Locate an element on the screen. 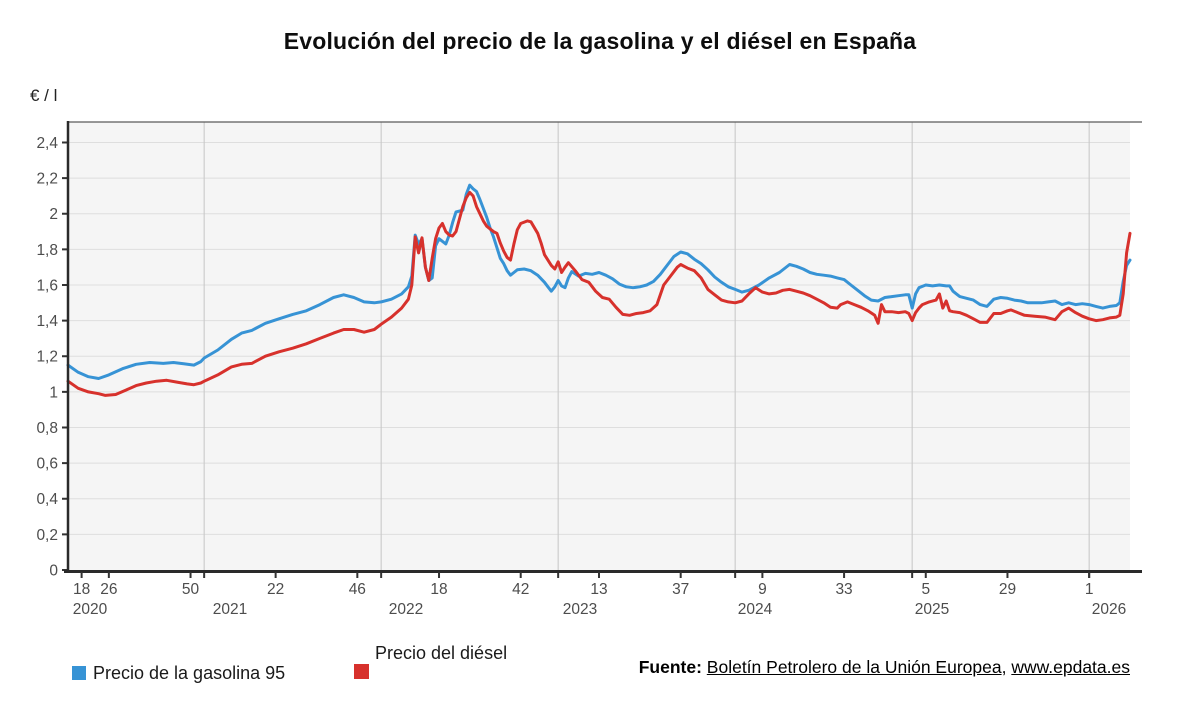  x-week-label: 22 is located at coordinates (275, 589).